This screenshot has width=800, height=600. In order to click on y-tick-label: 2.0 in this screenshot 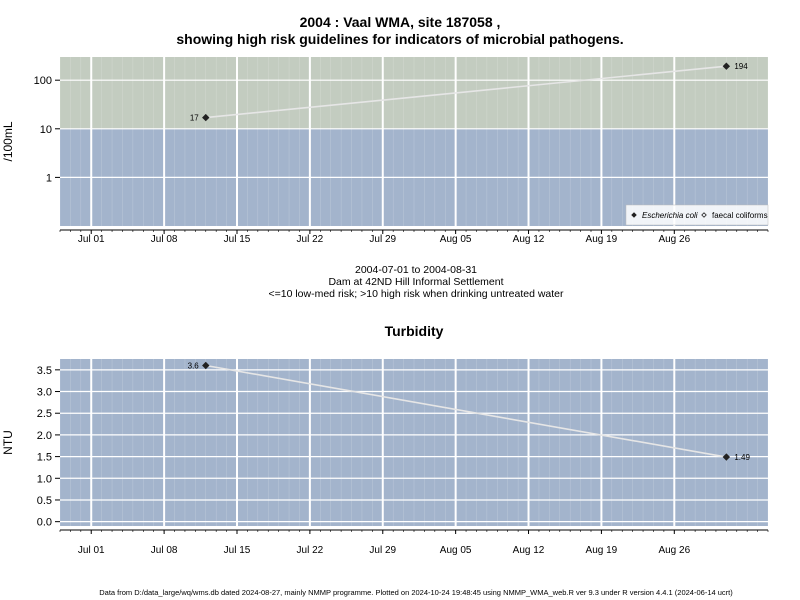, I will do `click(44, 436)`.